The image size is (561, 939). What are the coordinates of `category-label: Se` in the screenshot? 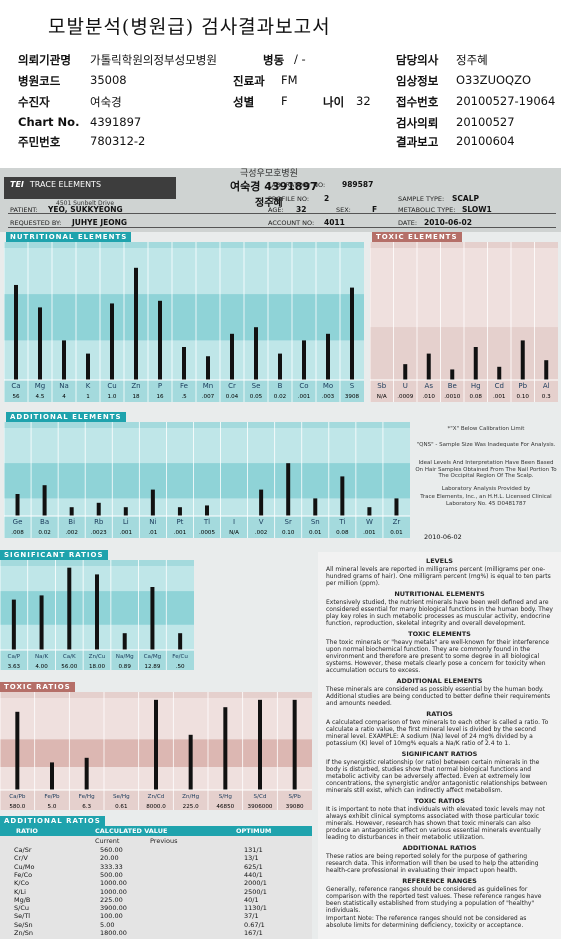 It's located at (256, 386).